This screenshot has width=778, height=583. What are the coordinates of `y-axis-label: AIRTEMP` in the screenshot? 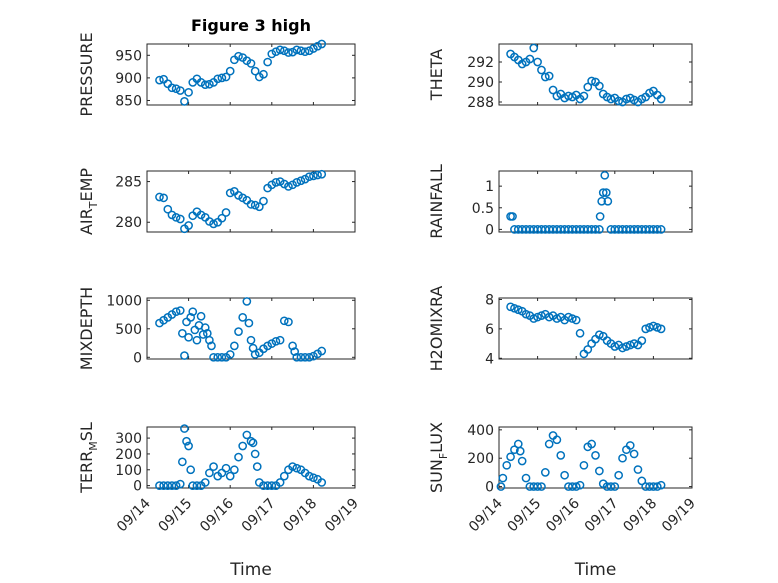 It's located at (88, 201).